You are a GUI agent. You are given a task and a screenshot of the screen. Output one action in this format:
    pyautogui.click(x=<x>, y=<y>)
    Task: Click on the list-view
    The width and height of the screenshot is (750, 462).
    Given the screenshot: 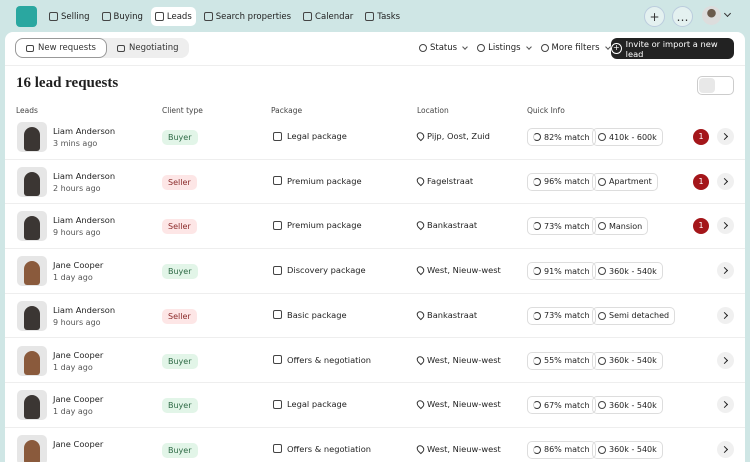 What is the action you would take?
    pyautogui.click(x=707, y=85)
    